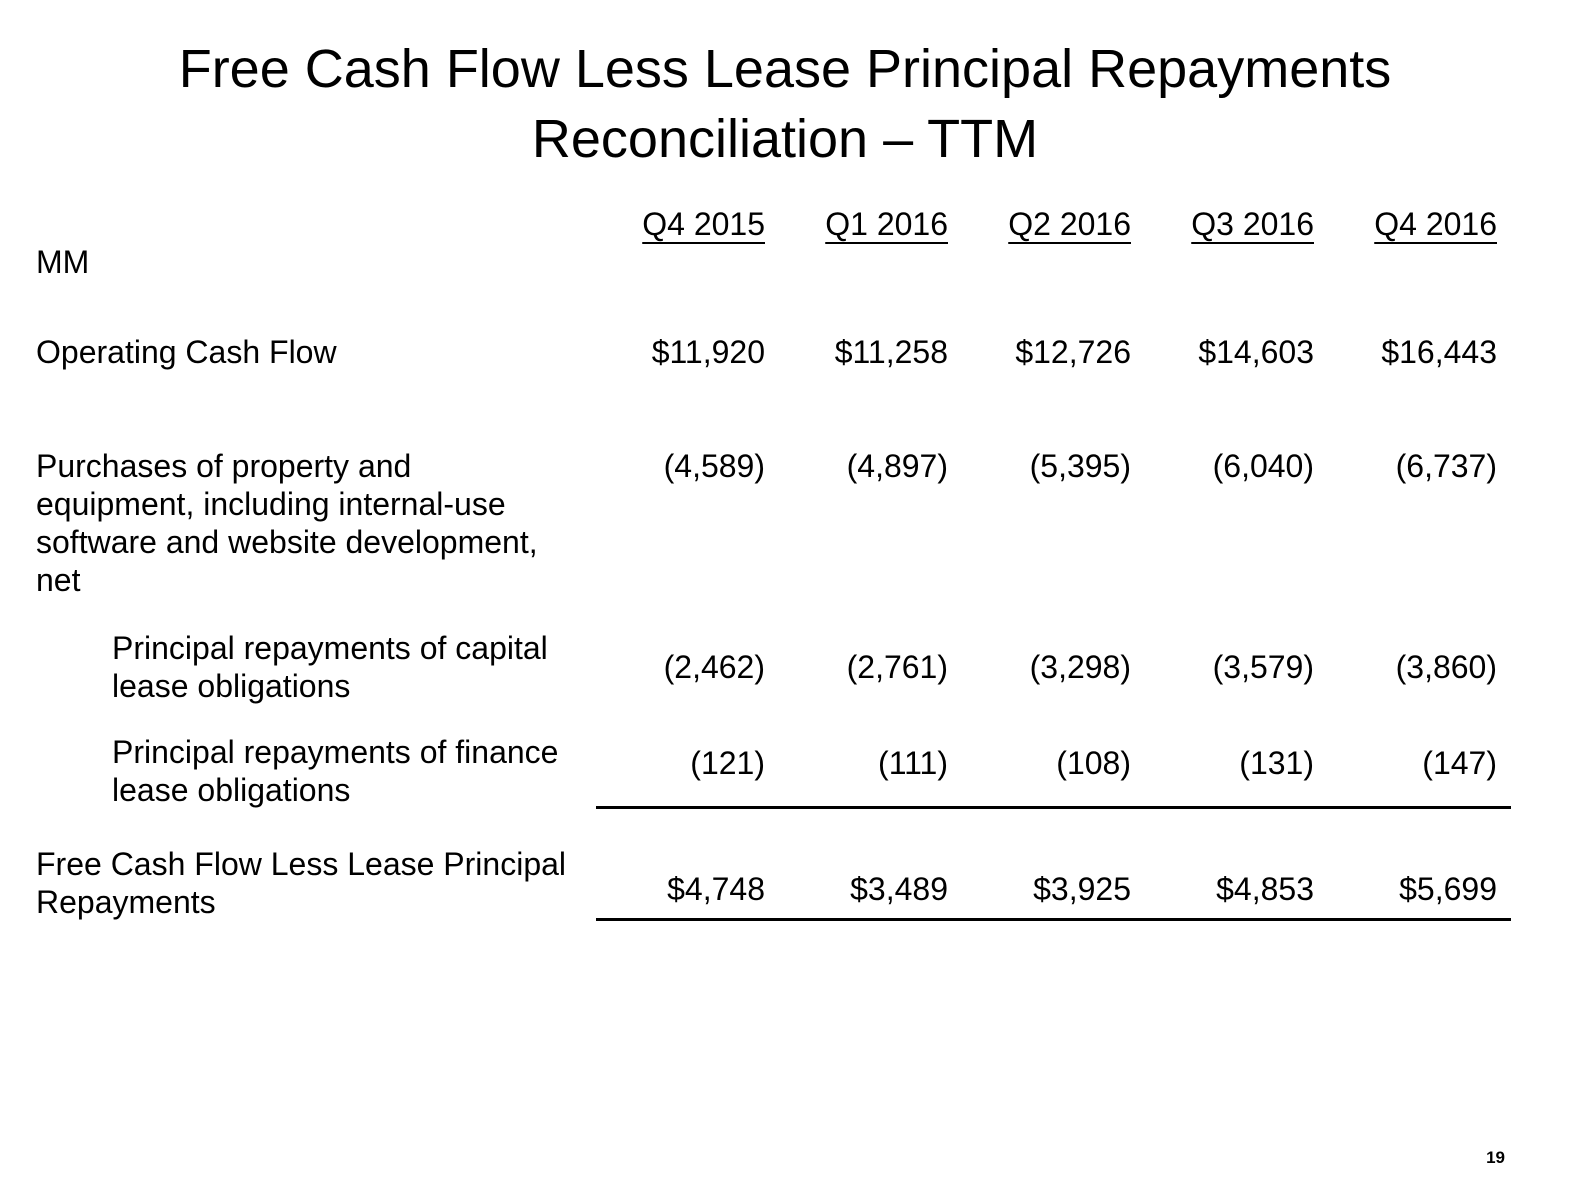 This screenshot has width=1570, height=1200. Describe the element at coordinates (186, 352) in the screenshot. I see `row-label: Operating Cash Flow` at that location.